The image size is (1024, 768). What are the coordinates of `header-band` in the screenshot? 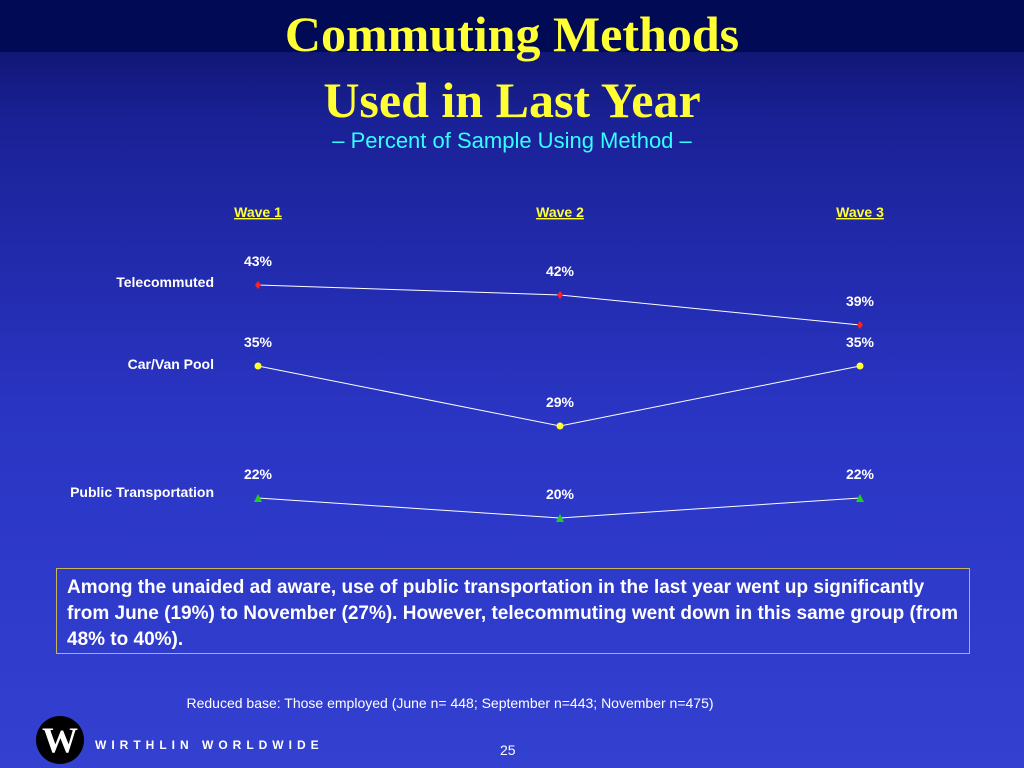 It's located at (512, 26).